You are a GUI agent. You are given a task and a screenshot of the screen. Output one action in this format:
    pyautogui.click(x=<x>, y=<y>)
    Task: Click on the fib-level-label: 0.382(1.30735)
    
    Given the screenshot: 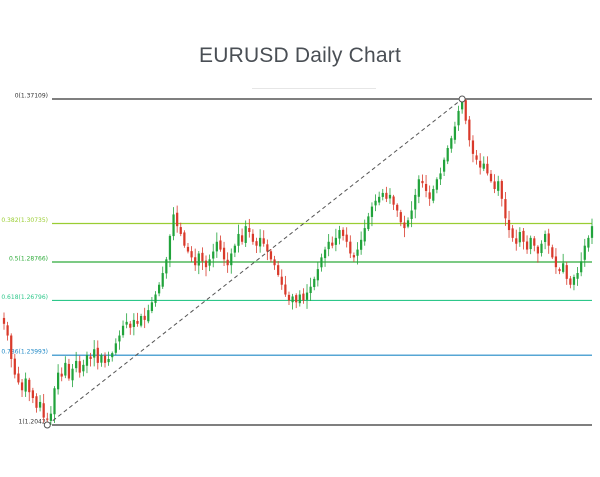 What is the action you would take?
    pyautogui.click(x=24, y=220)
    